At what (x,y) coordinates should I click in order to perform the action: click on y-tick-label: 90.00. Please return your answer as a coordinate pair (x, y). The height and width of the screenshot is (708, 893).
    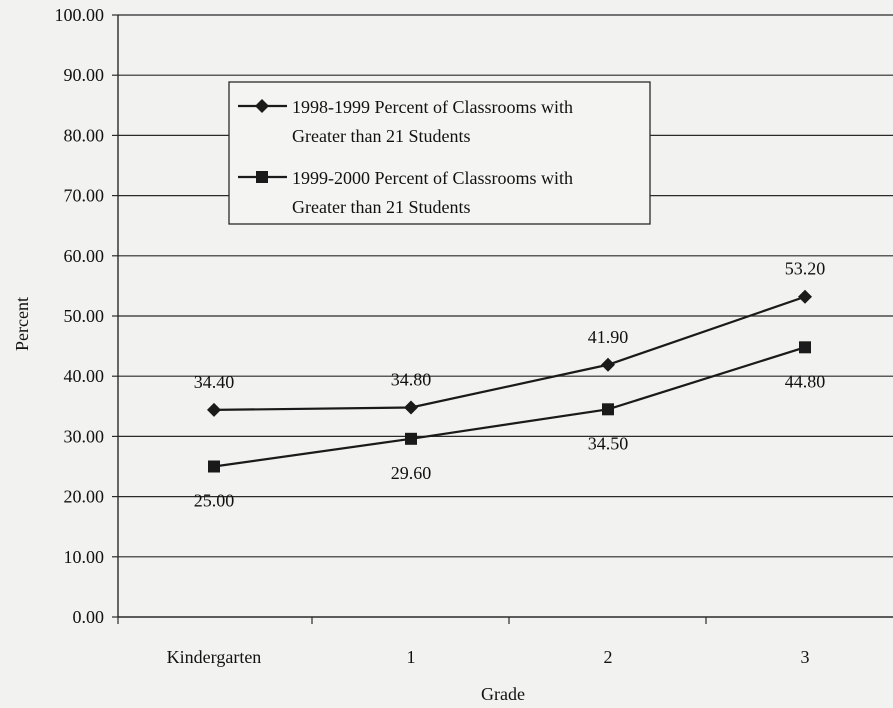
    Looking at the image, I should click on (84, 75).